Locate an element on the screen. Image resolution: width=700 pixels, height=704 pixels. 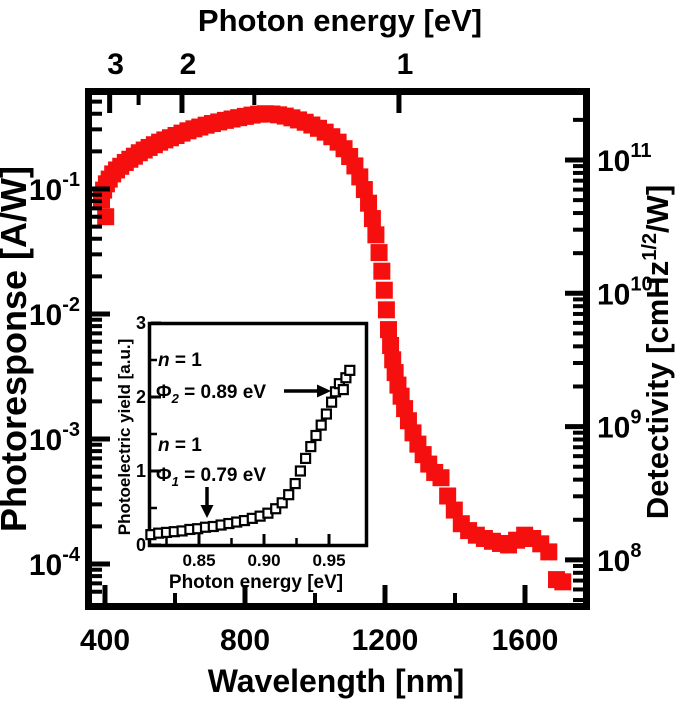
inset-y-tick-label: 2 is located at coordinates (141, 397).